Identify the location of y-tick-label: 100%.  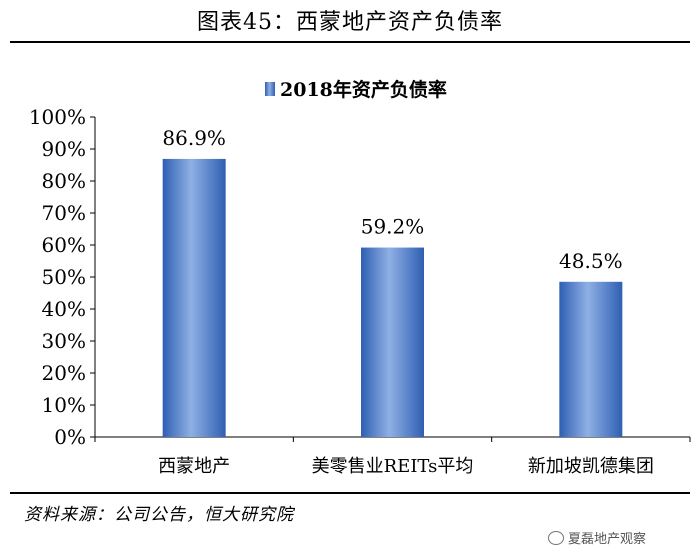
(57, 117).